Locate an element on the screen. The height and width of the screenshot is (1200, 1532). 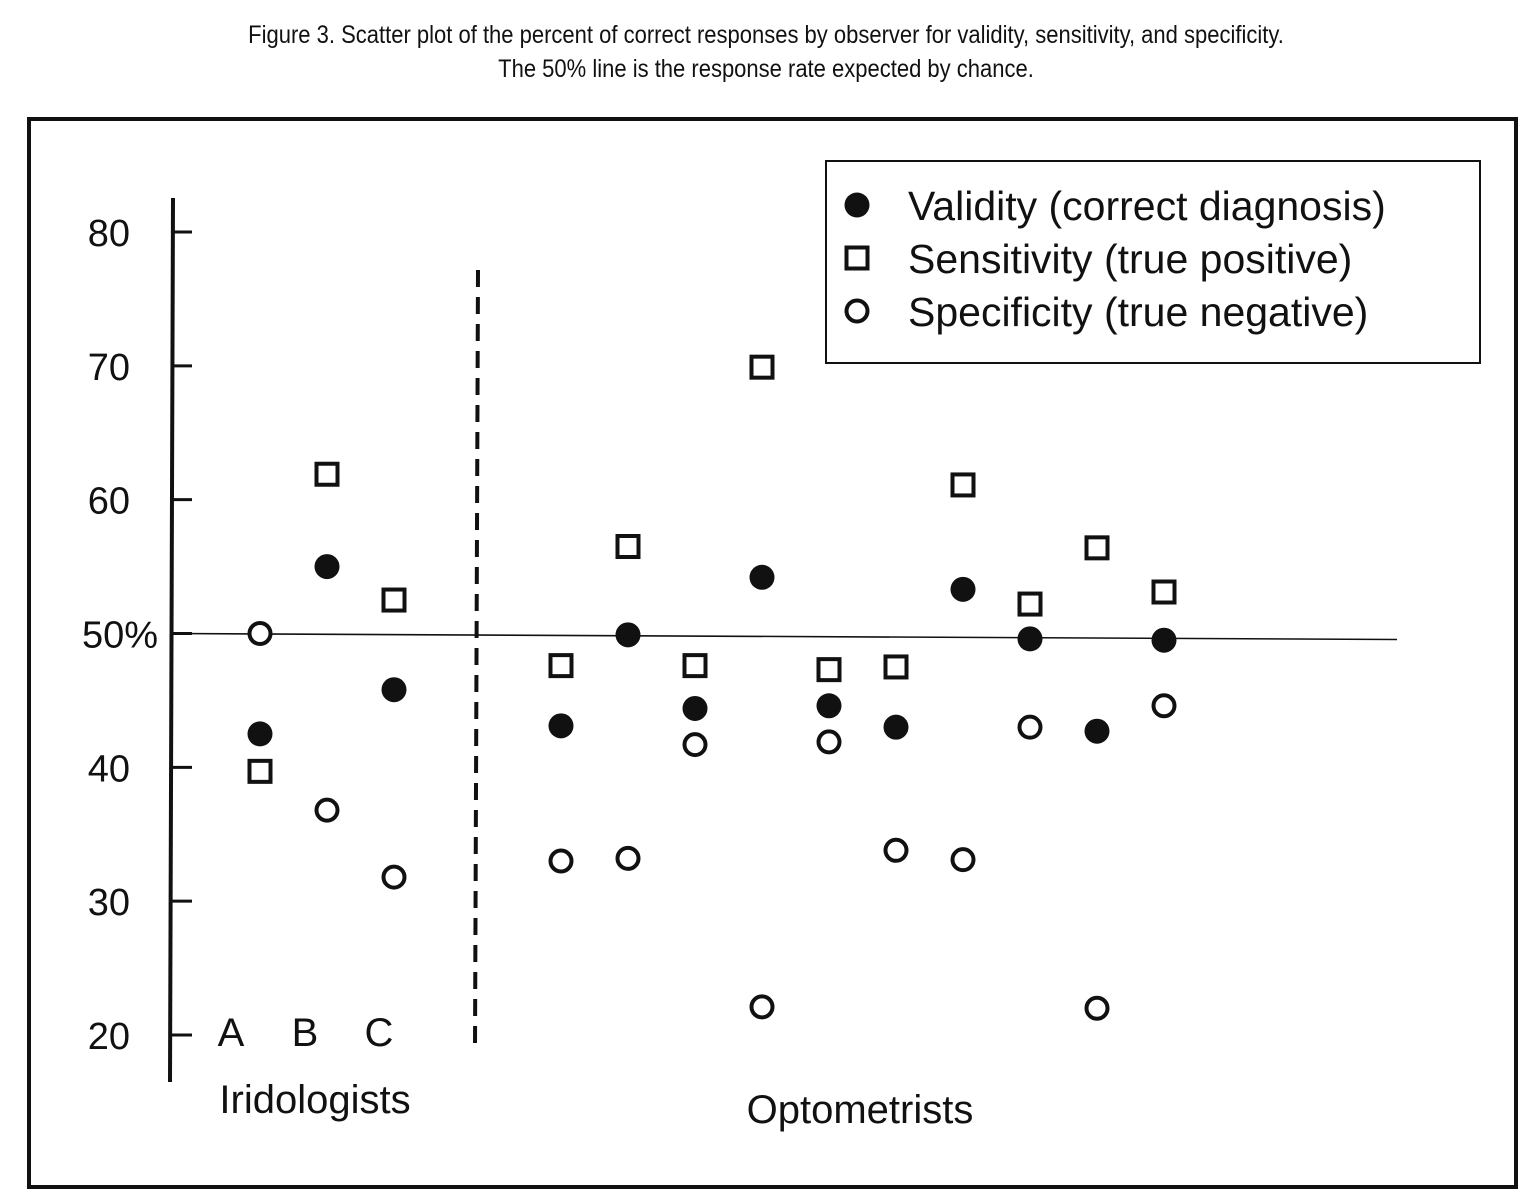
legend-label: Specificity (true negative) is located at coordinates (1138, 312).